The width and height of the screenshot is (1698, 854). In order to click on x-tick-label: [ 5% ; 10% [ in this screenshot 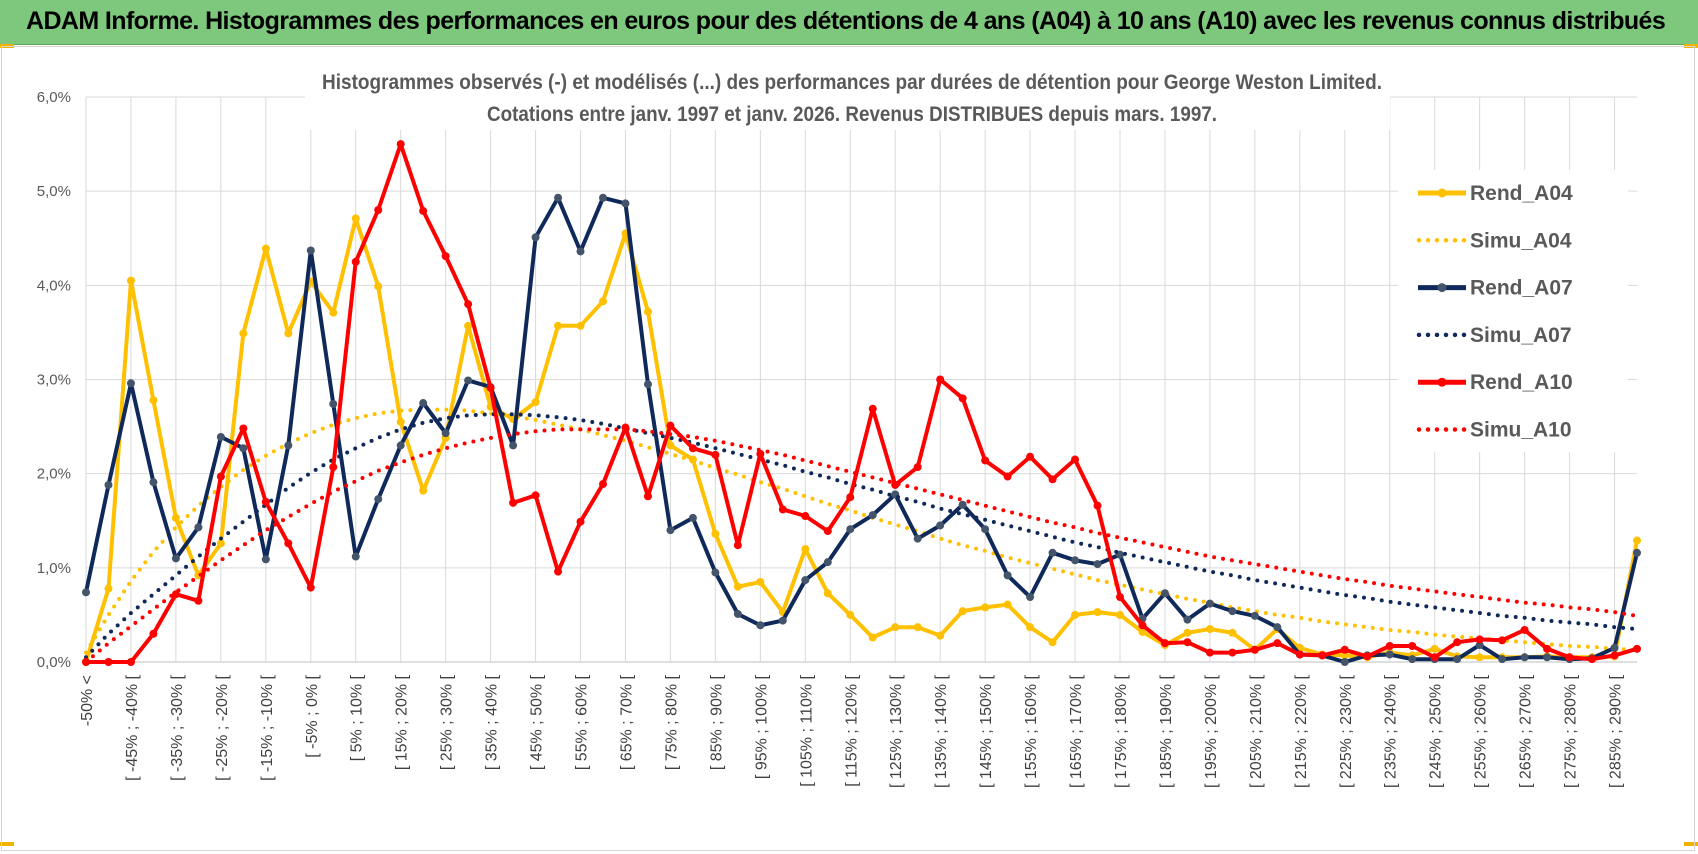, I will do `click(357, 717)`.